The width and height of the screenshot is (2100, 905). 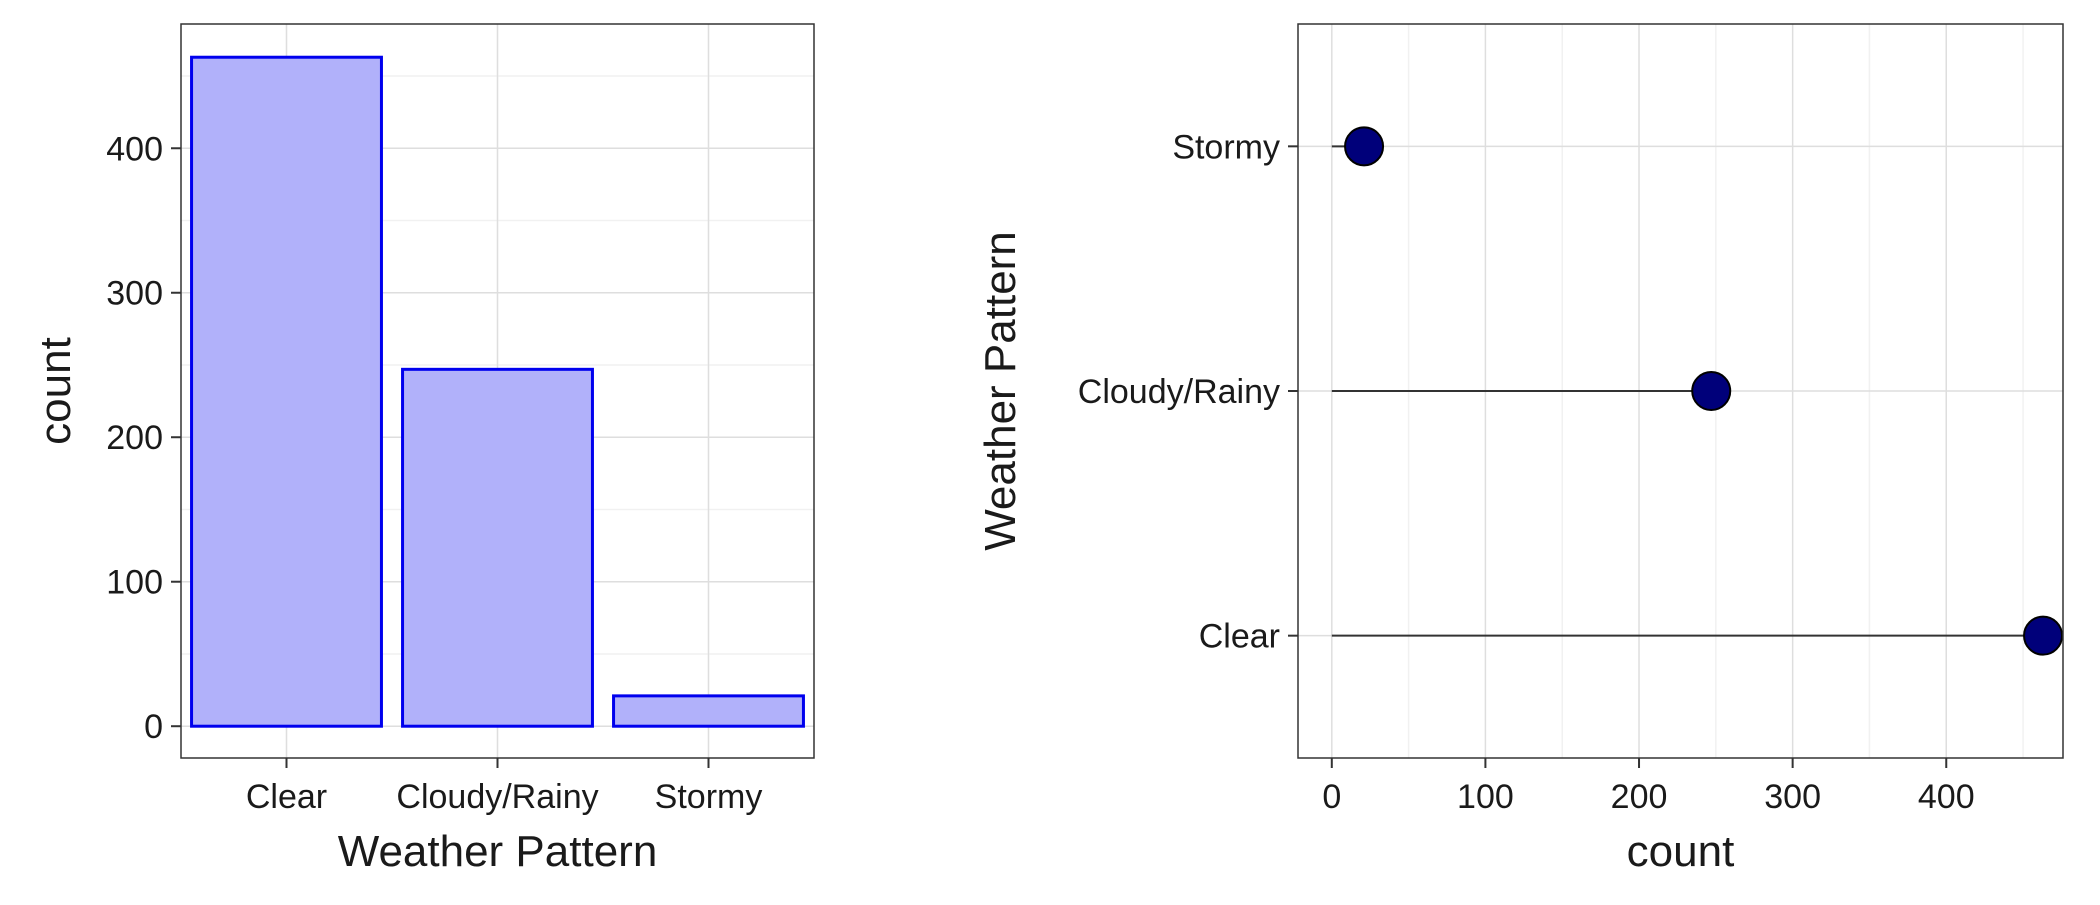 I want to click on dot-x-axis-title: count, so click(x=1681, y=851).